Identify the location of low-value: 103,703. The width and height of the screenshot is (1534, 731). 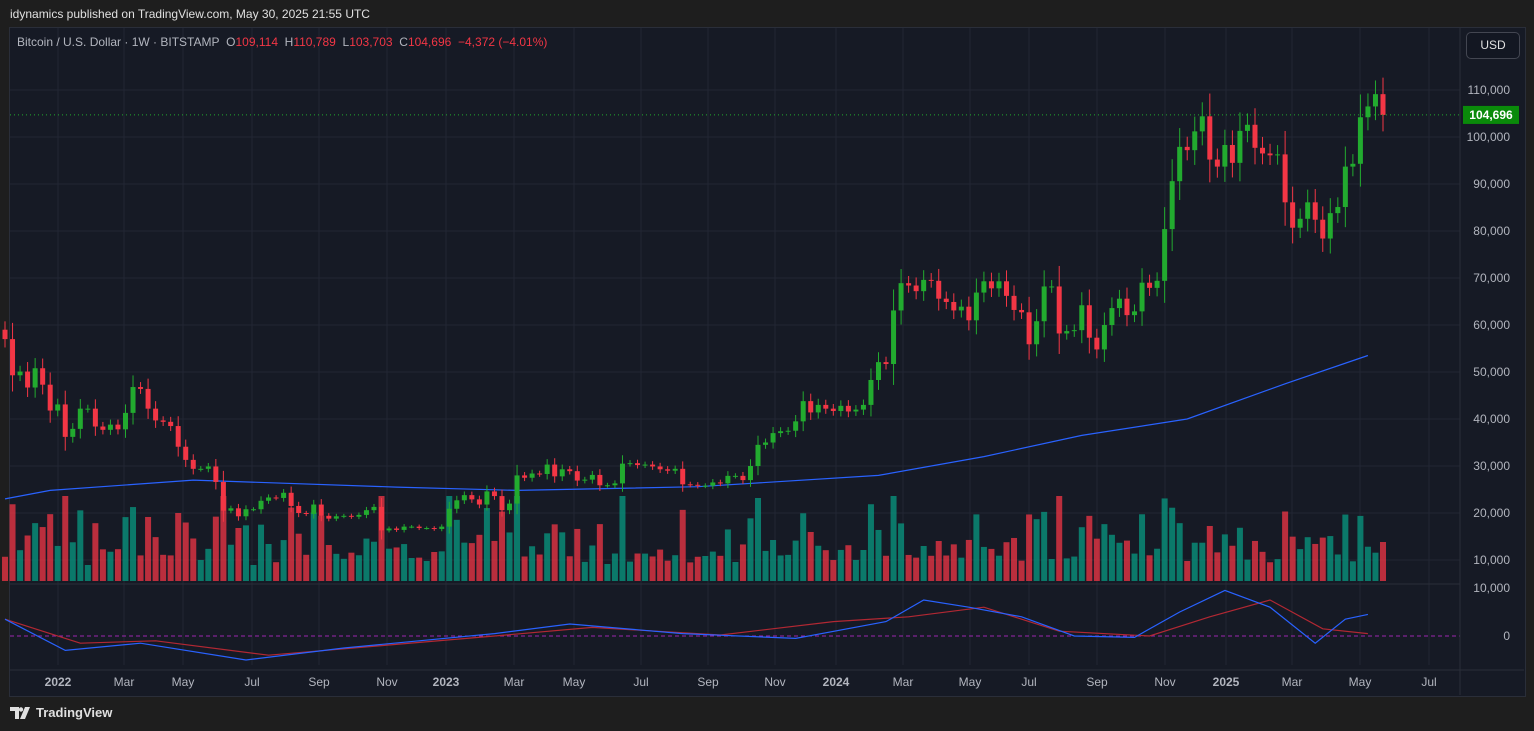
(371, 42).